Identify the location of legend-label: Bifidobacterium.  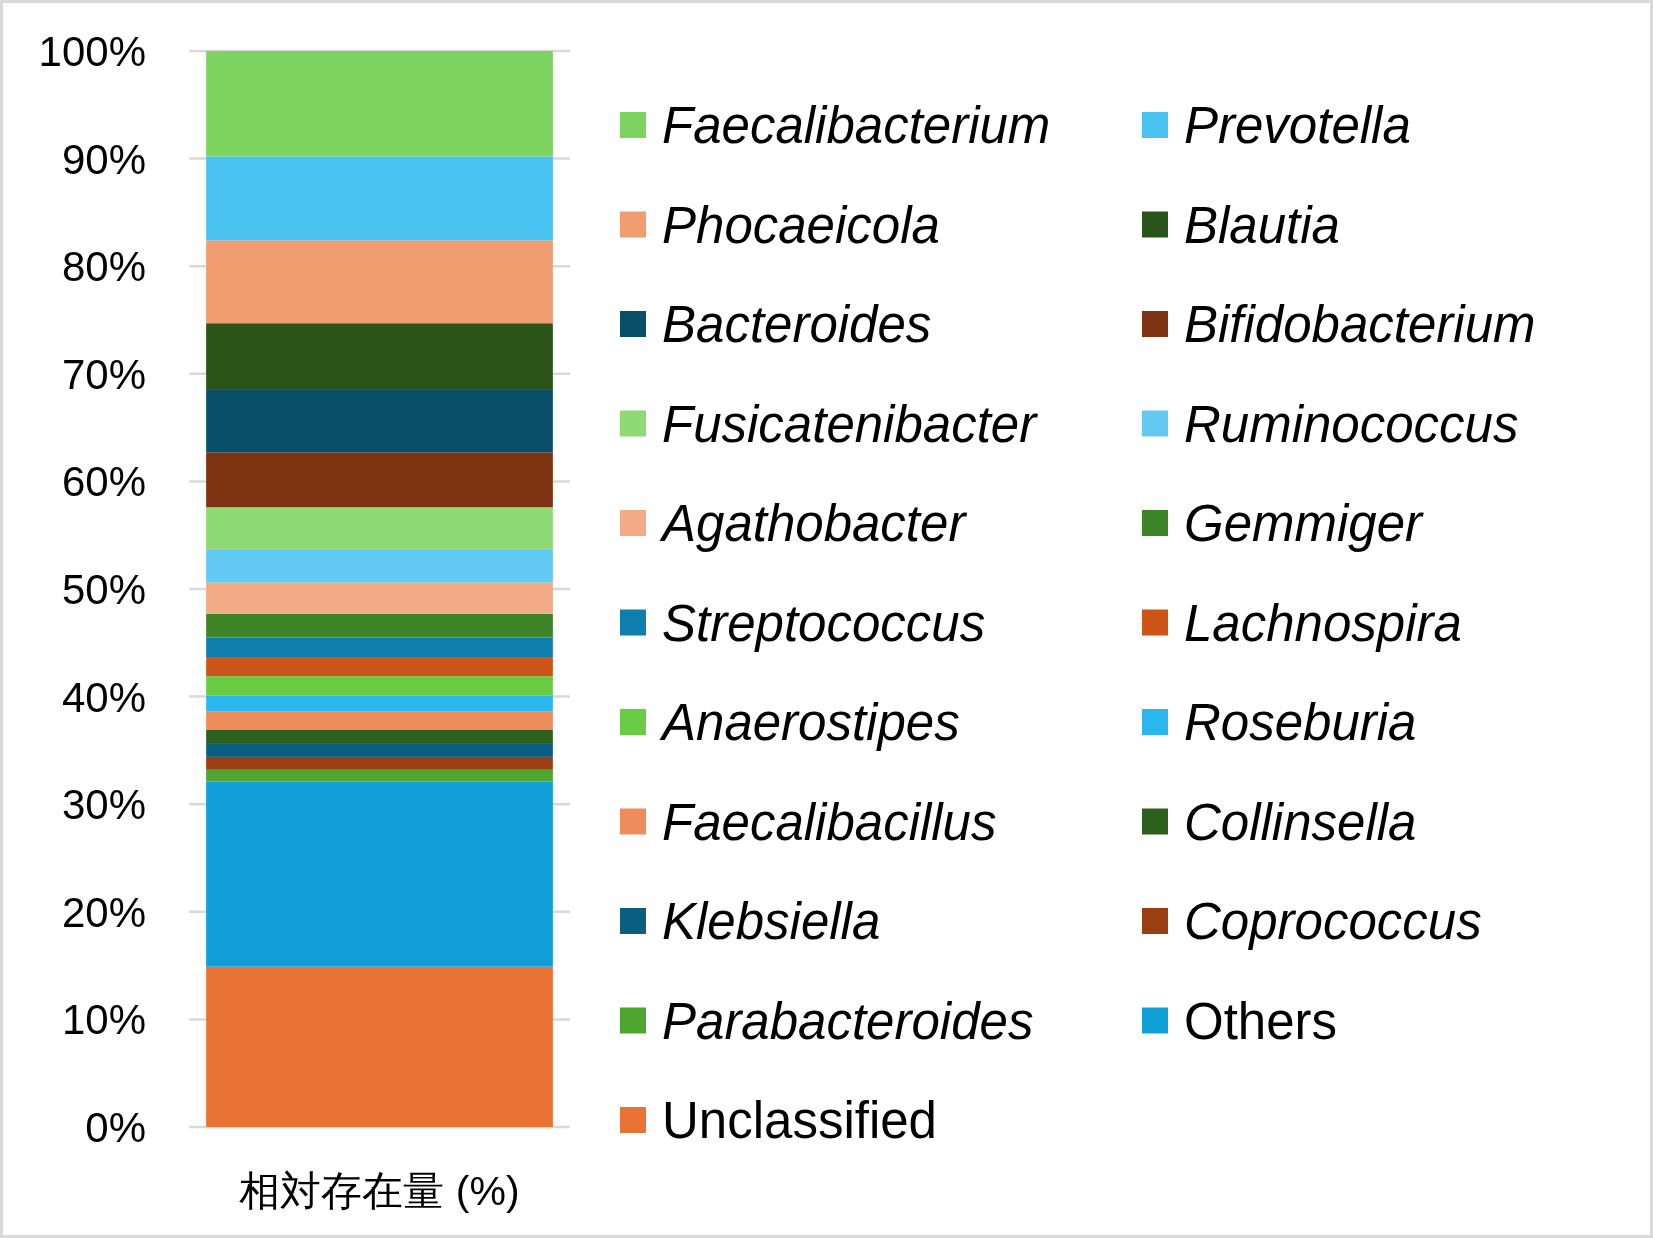
(1360, 324).